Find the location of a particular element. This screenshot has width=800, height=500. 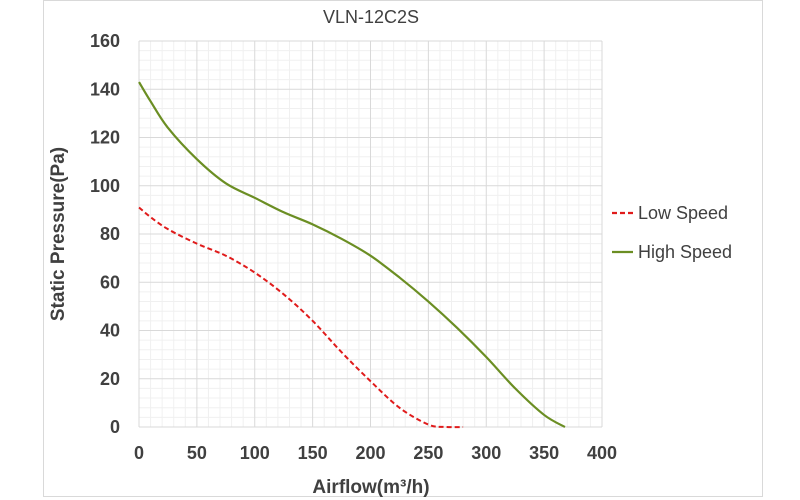

x-tick-label: 400 is located at coordinates (602, 453).